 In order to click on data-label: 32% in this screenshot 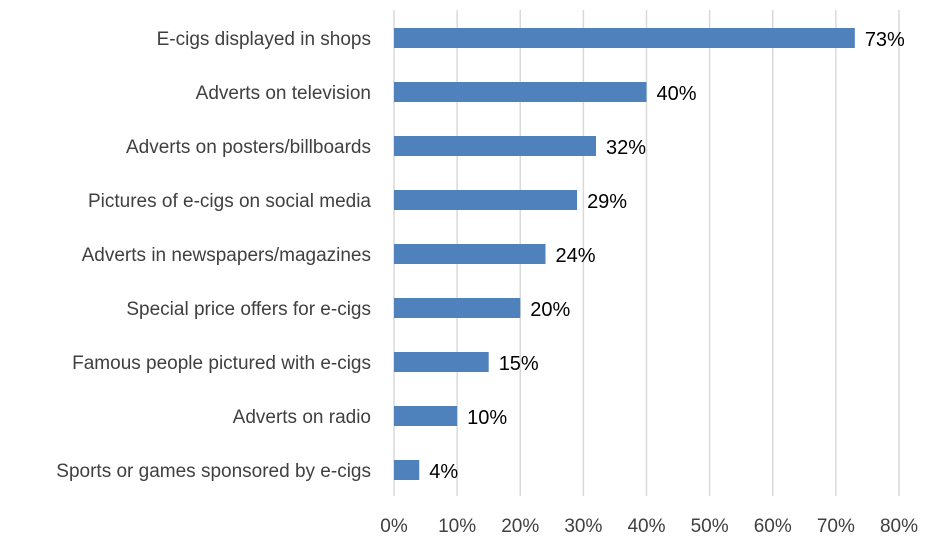, I will do `click(626, 148)`.